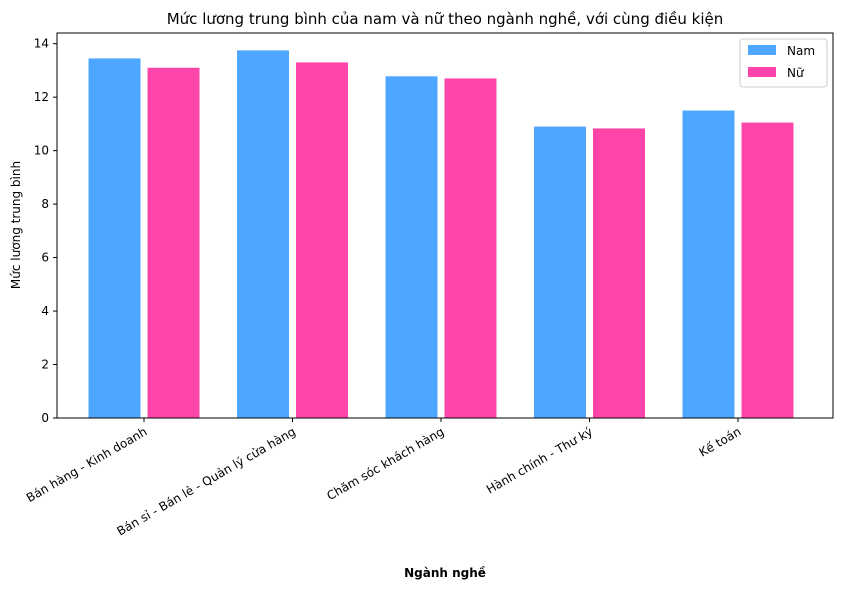 The height and width of the screenshot is (590, 842). What do you see at coordinates (16, 225) in the screenshot?
I see `y-axis-label: Mức lương trung bình` at bounding box center [16, 225].